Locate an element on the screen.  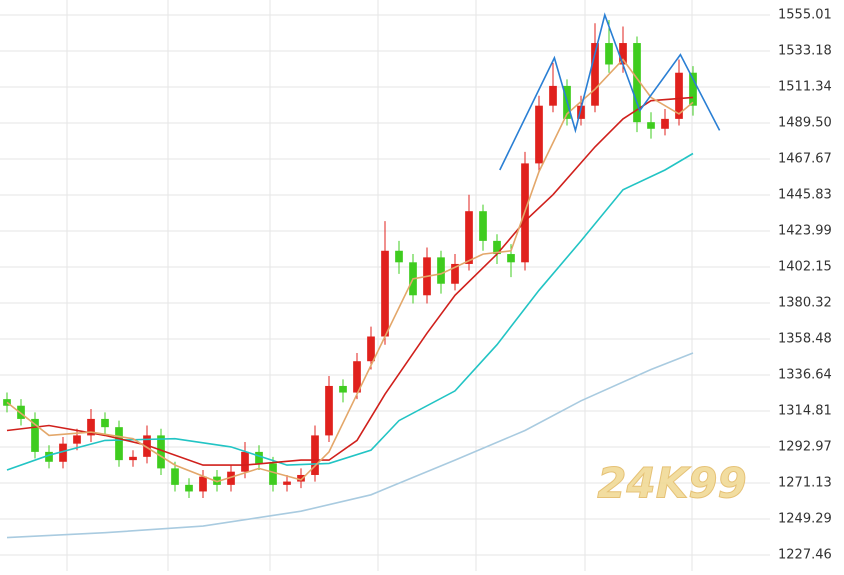
y-tick-label: 1292.97 is located at coordinates (805, 446).